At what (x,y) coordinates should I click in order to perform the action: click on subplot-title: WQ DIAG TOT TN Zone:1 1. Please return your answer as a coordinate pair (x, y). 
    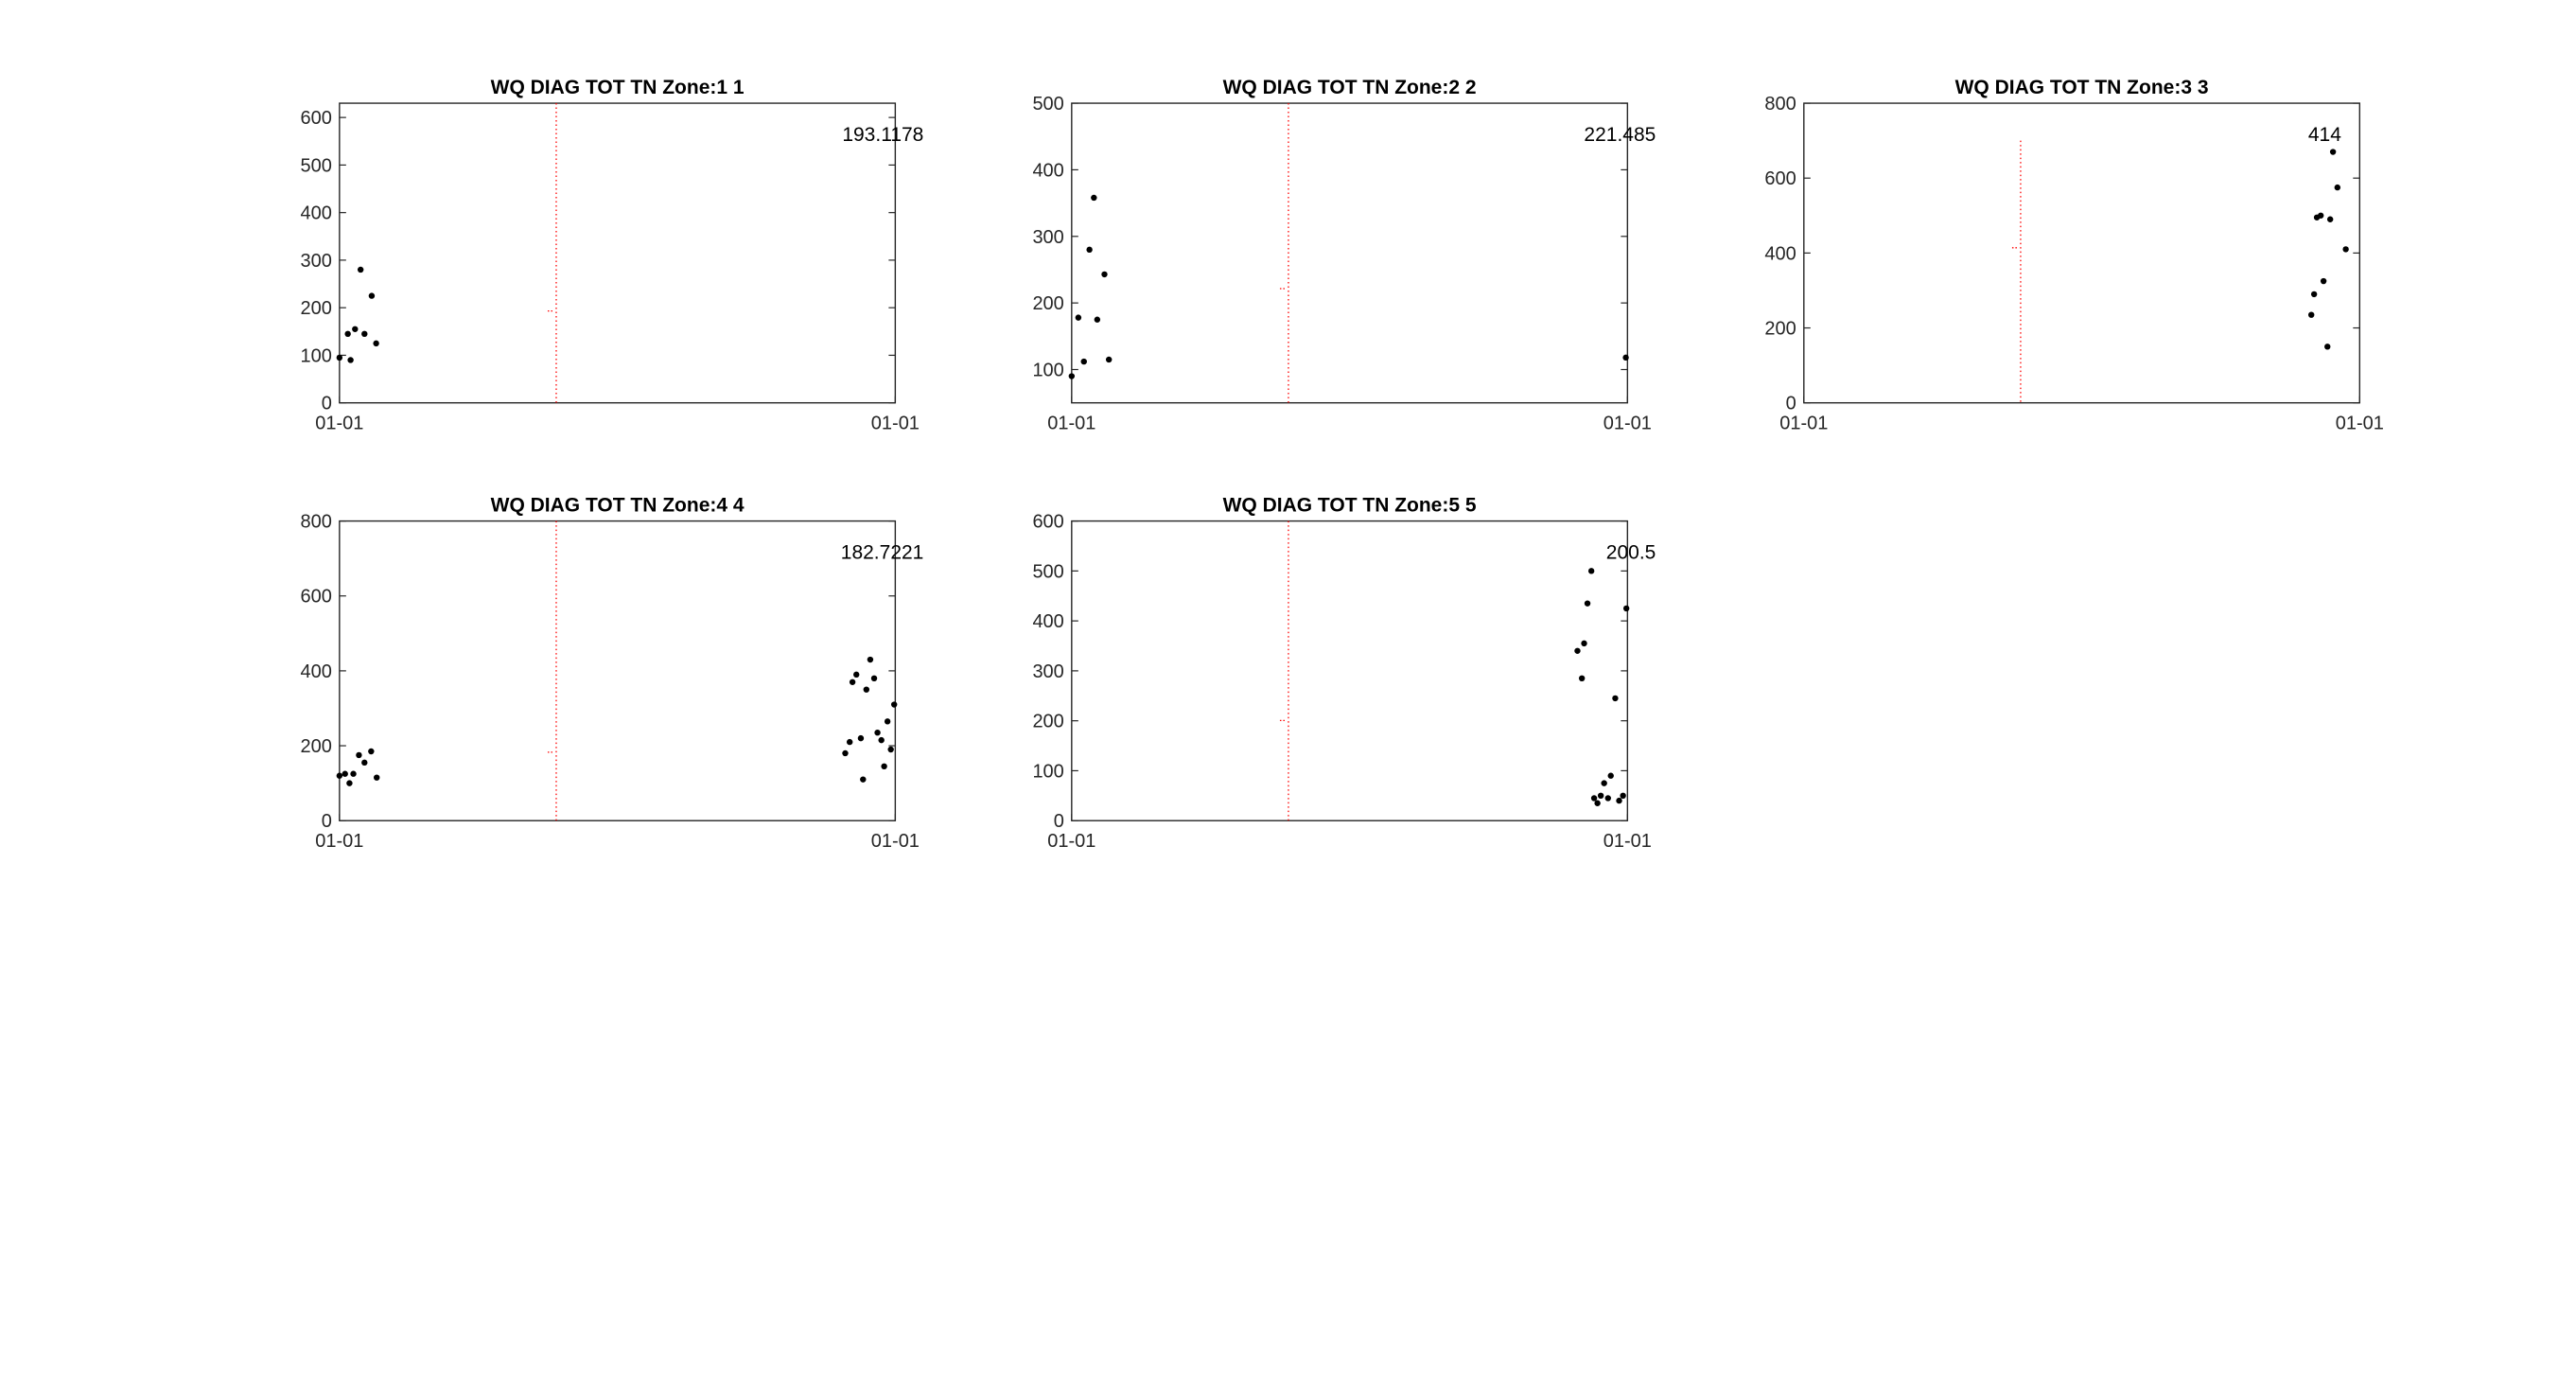
    Looking at the image, I should click on (618, 87).